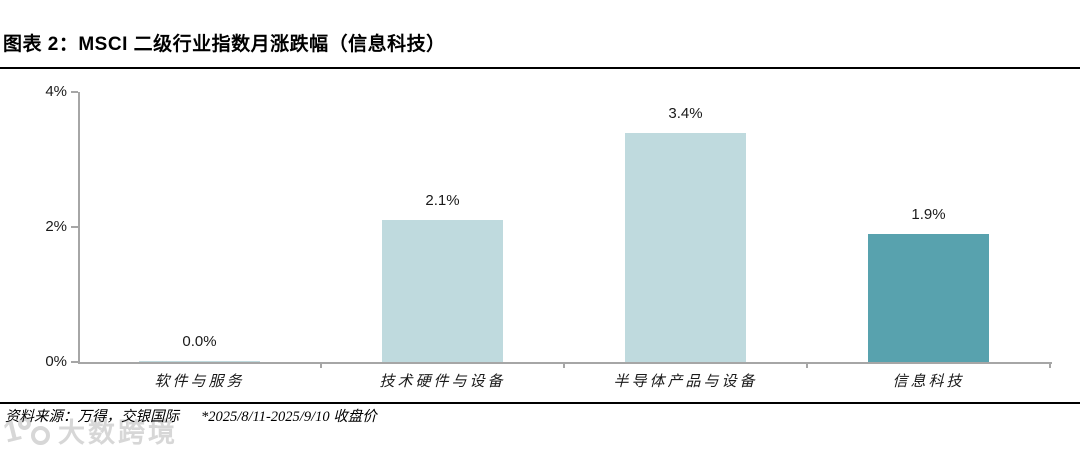 This screenshot has width=1080, height=453. Describe the element at coordinates (442, 382) in the screenshot. I see `x-category-label: 技术硬件与设备` at that location.